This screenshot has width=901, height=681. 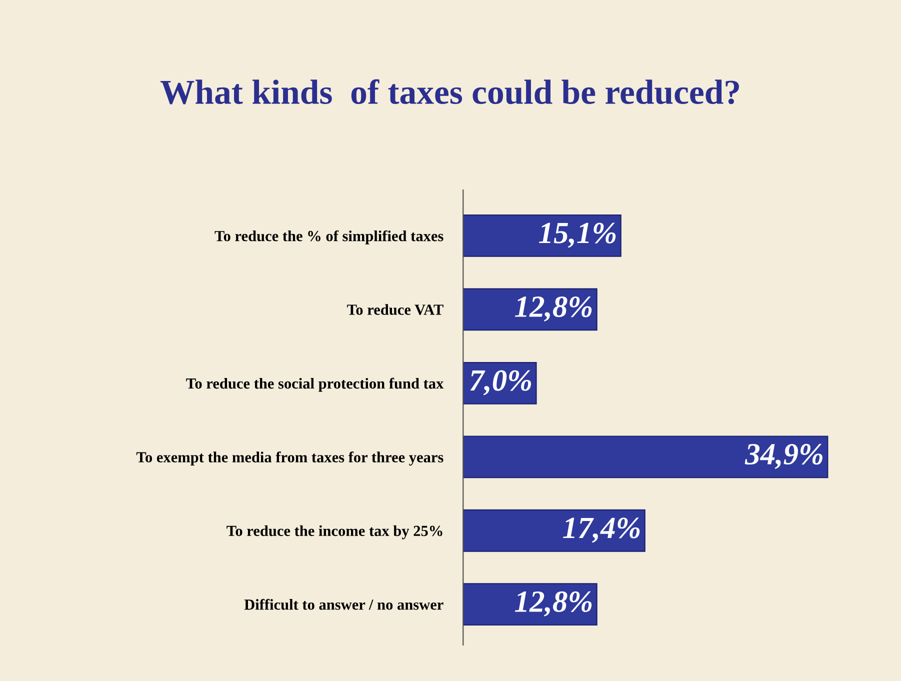 What do you see at coordinates (395, 309) in the screenshot?
I see `y-tick-label: To reduce VAT` at bounding box center [395, 309].